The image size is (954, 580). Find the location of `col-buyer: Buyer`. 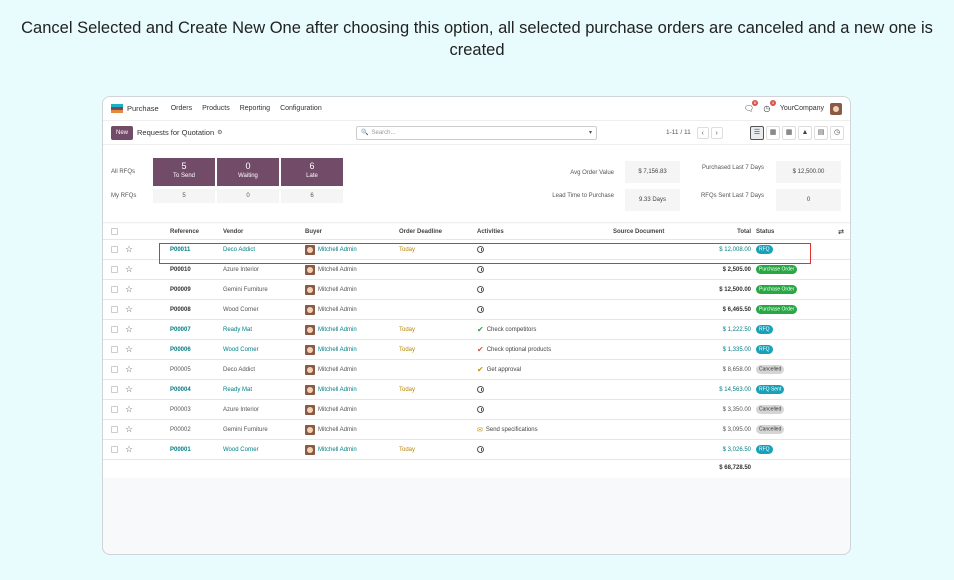

col-buyer: Buyer is located at coordinates (314, 231).